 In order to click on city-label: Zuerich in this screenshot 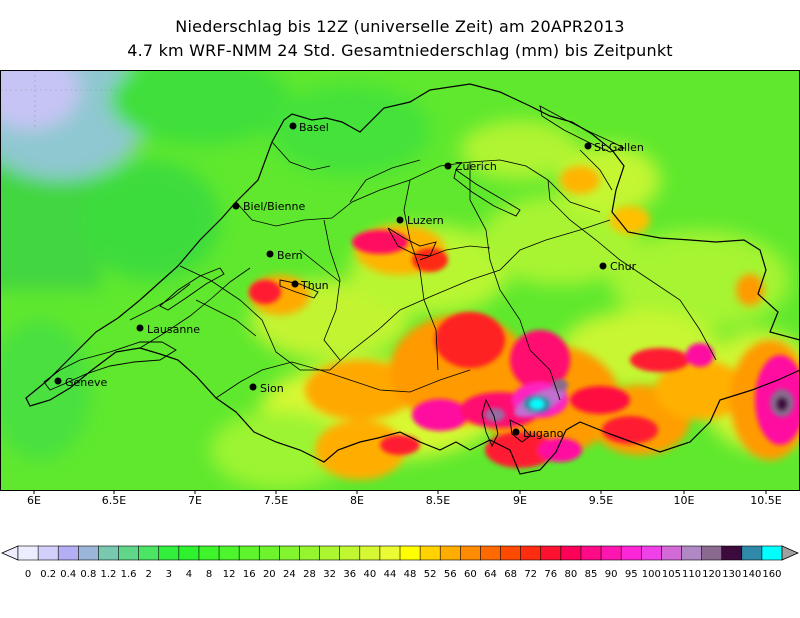, I will do `click(476, 166)`.